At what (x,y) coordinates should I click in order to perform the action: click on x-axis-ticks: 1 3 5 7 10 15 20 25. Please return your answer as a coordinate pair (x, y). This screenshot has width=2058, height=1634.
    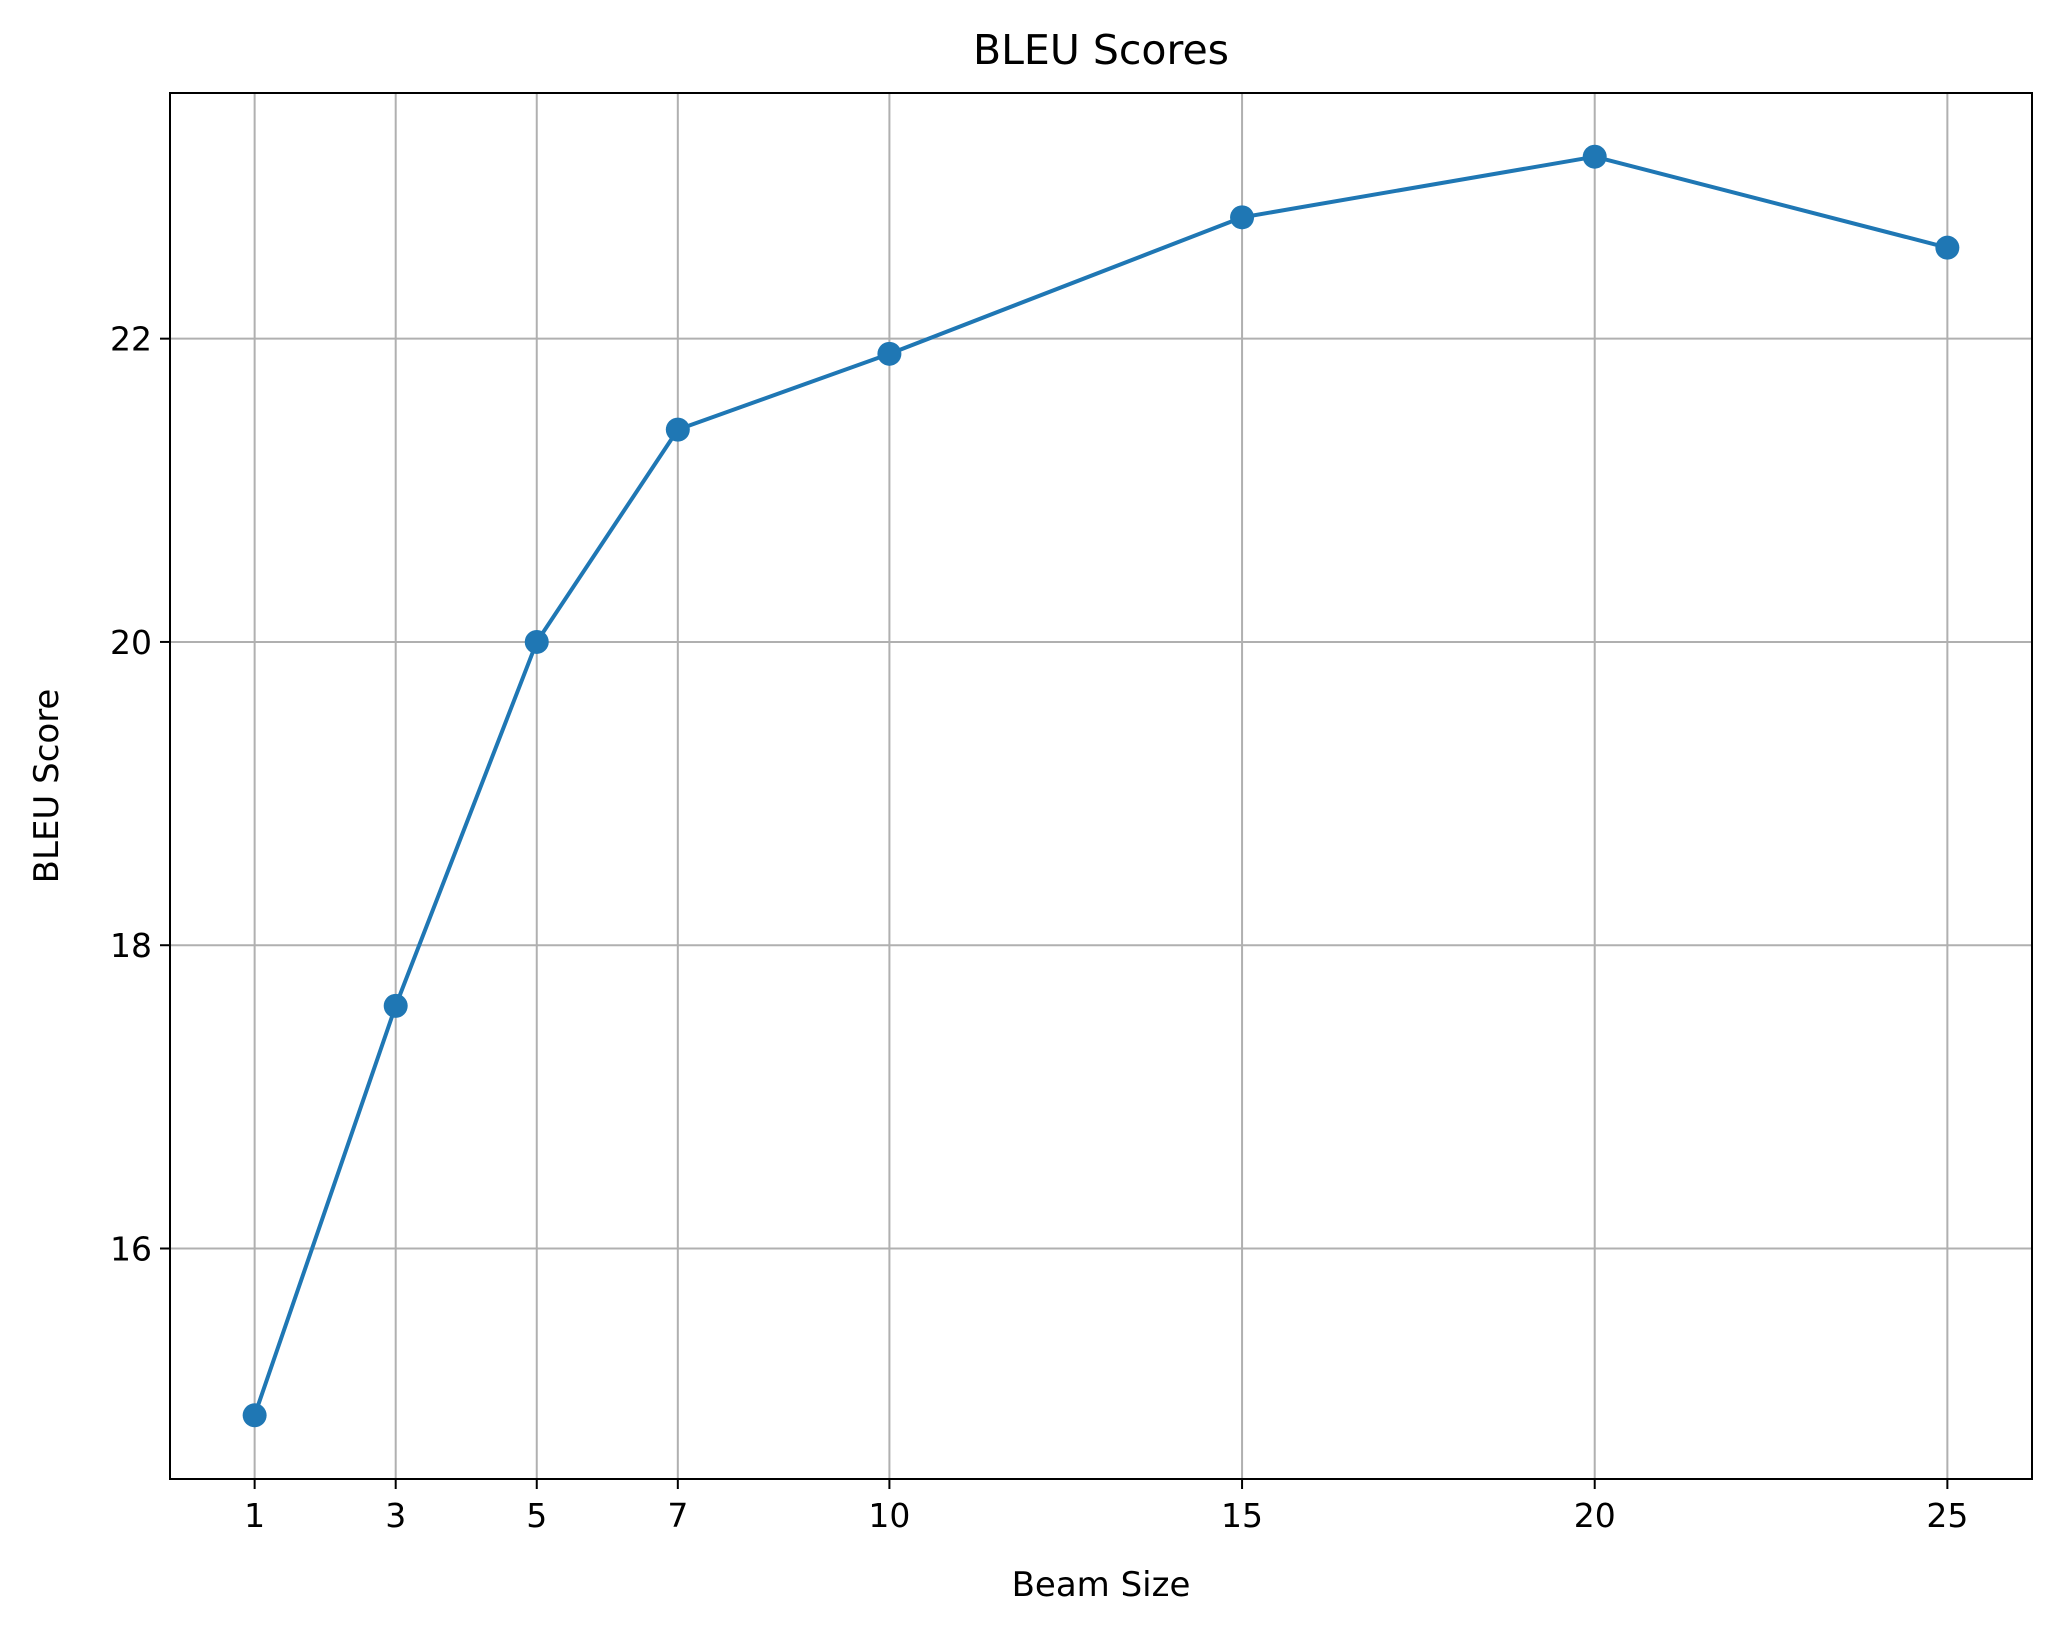
    Looking at the image, I should click on (1106, 1507).